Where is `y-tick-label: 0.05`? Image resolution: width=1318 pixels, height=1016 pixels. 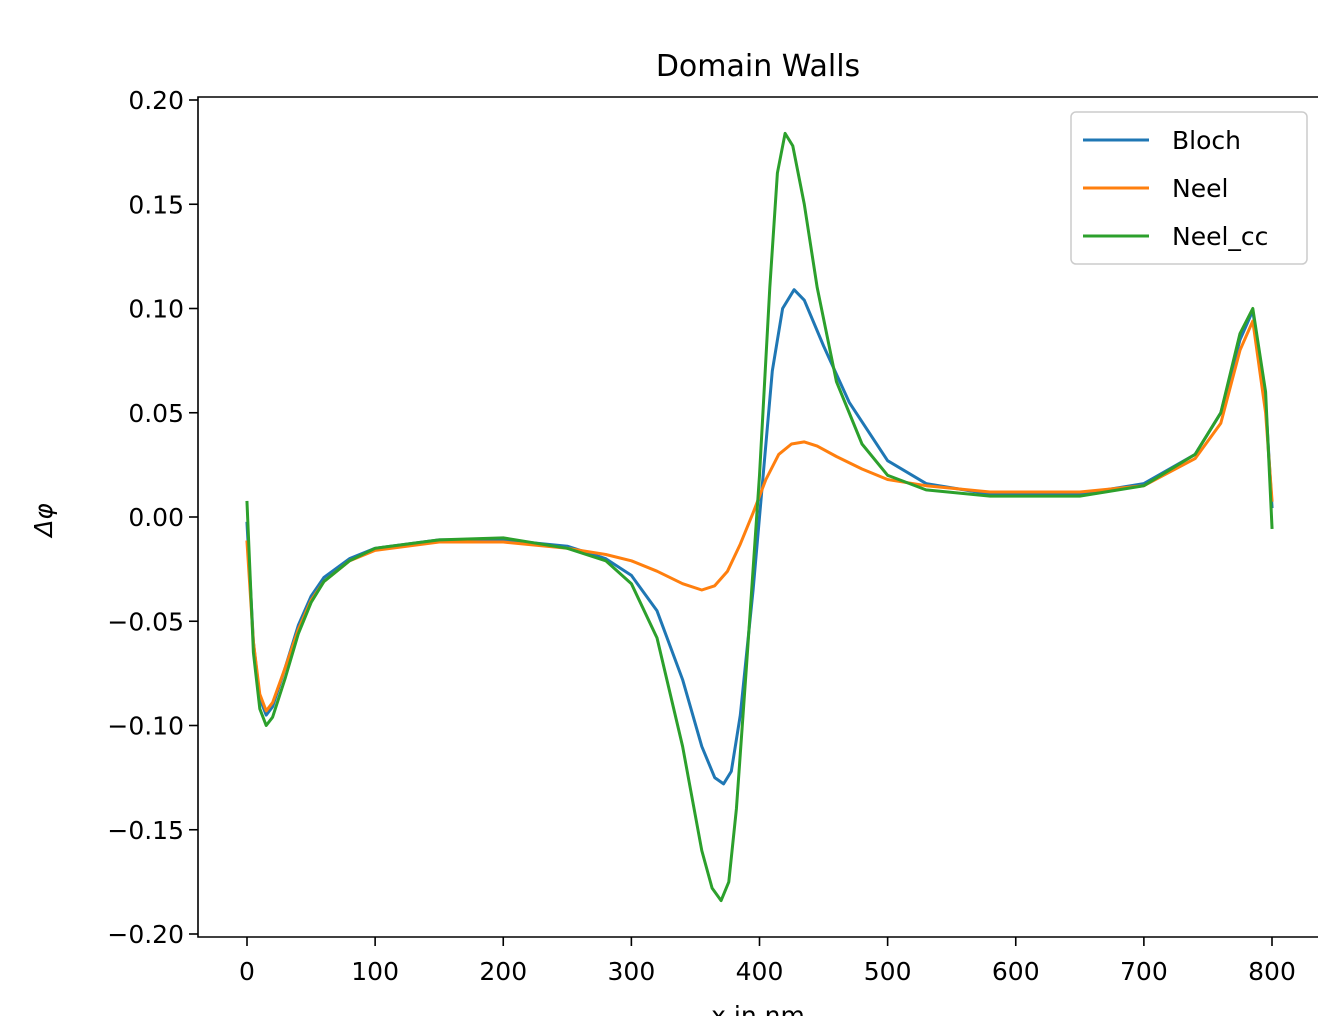
y-tick-label: 0.05 is located at coordinates (156, 413).